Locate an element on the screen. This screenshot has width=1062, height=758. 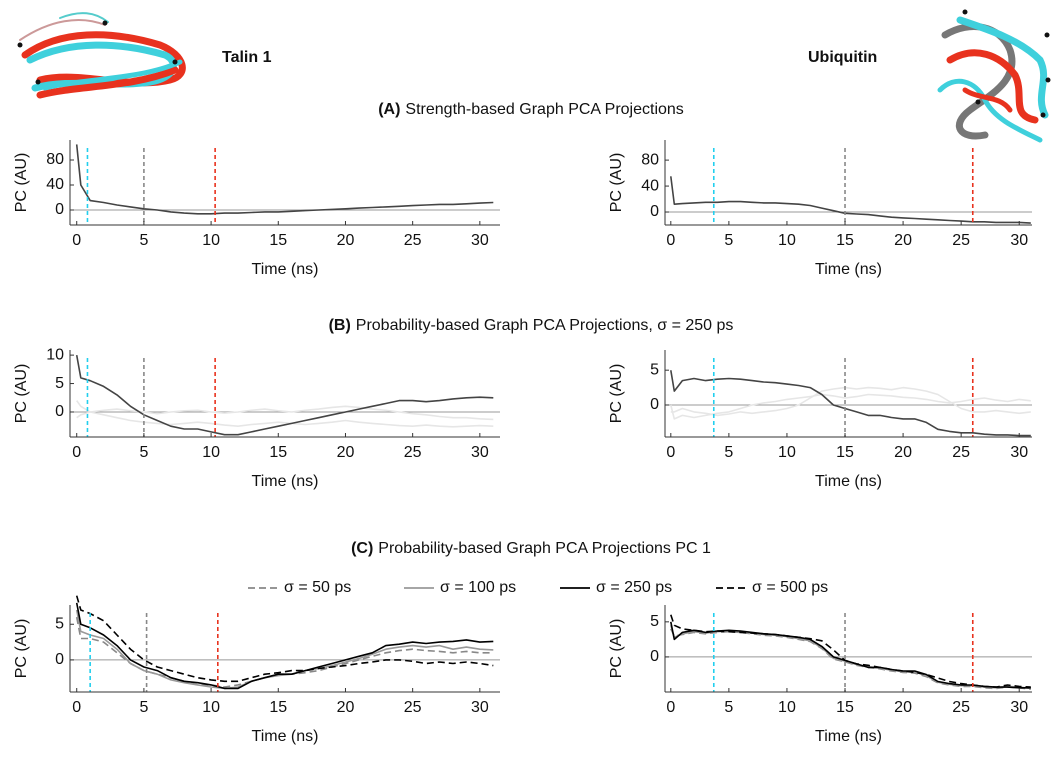
talin-structure is located at coordinates (101, 55).